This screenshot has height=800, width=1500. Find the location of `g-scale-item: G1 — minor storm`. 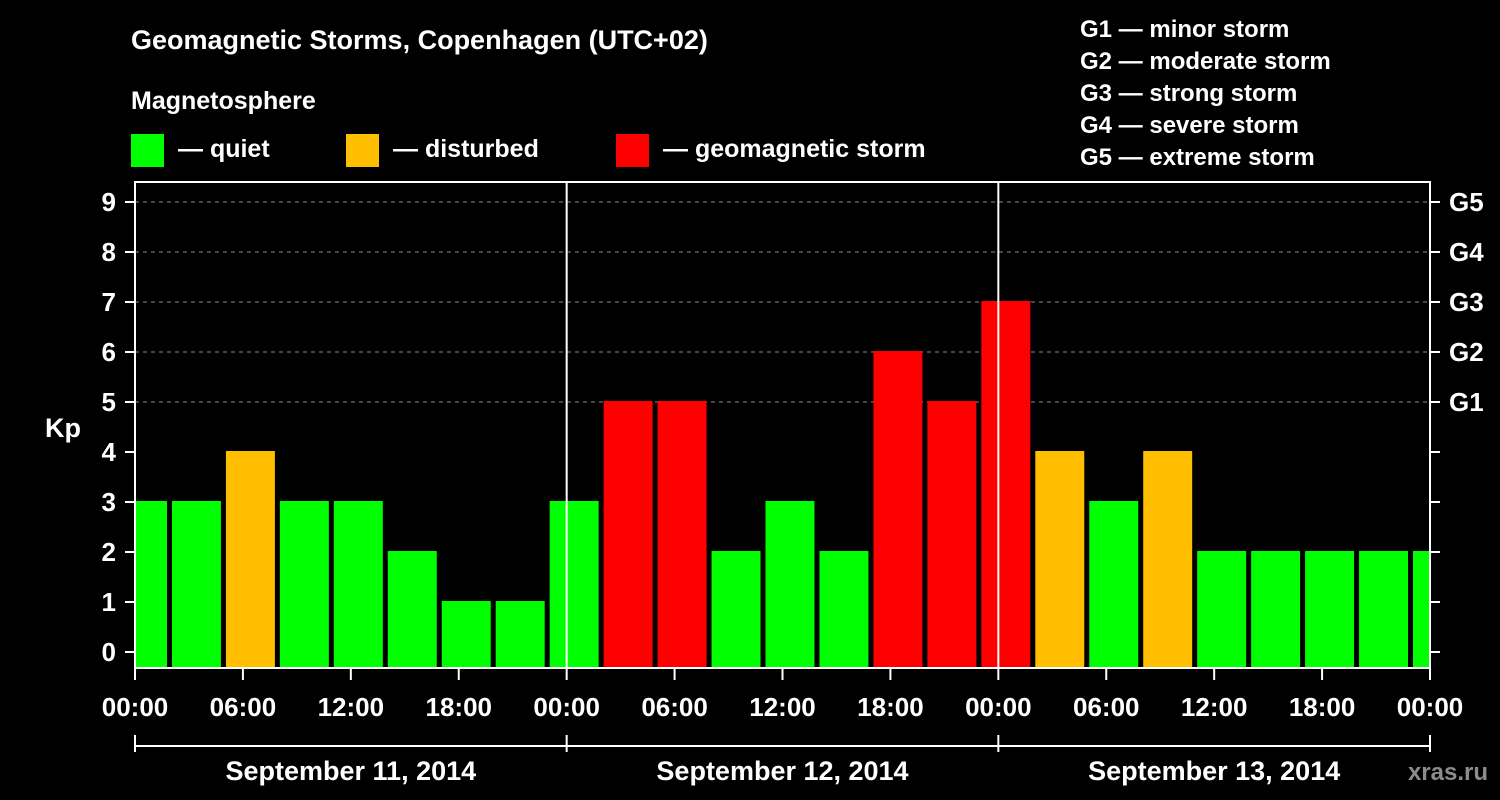

g-scale-item: G1 — minor storm is located at coordinates (1184, 29).